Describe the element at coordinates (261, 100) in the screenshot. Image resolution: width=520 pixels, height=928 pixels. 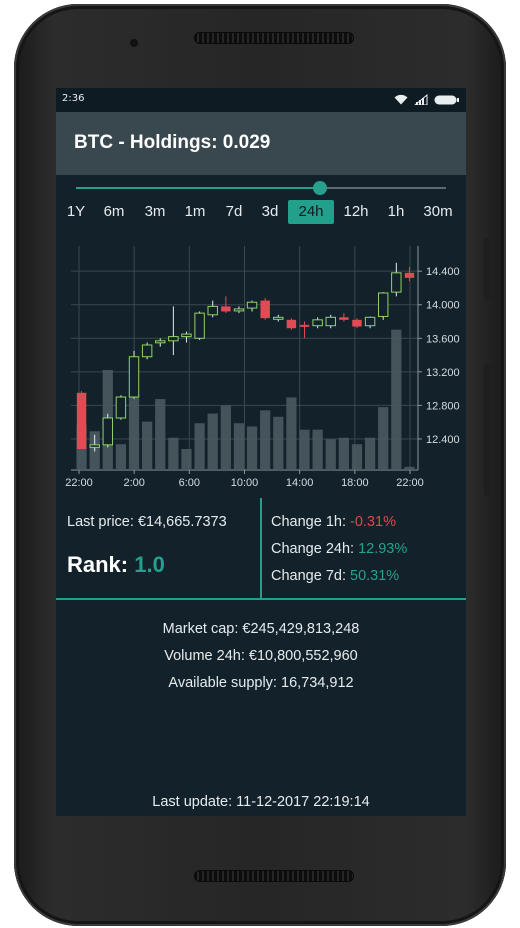
I see `status-bar: 2:36` at that location.